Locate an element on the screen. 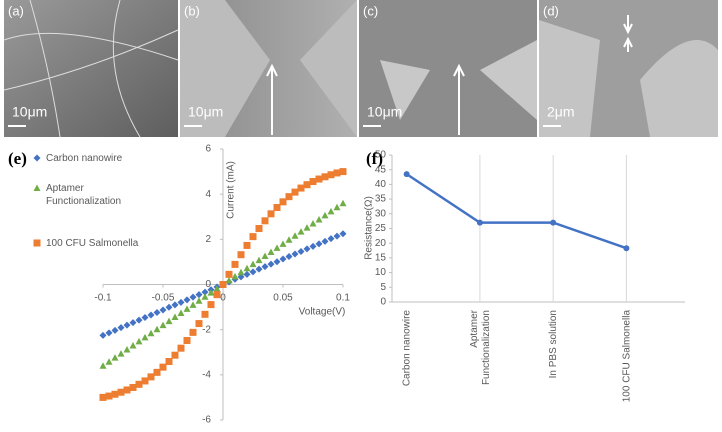 The width and height of the screenshot is (722, 432). x-axis-label: Voltage(V) is located at coordinates (322, 312).